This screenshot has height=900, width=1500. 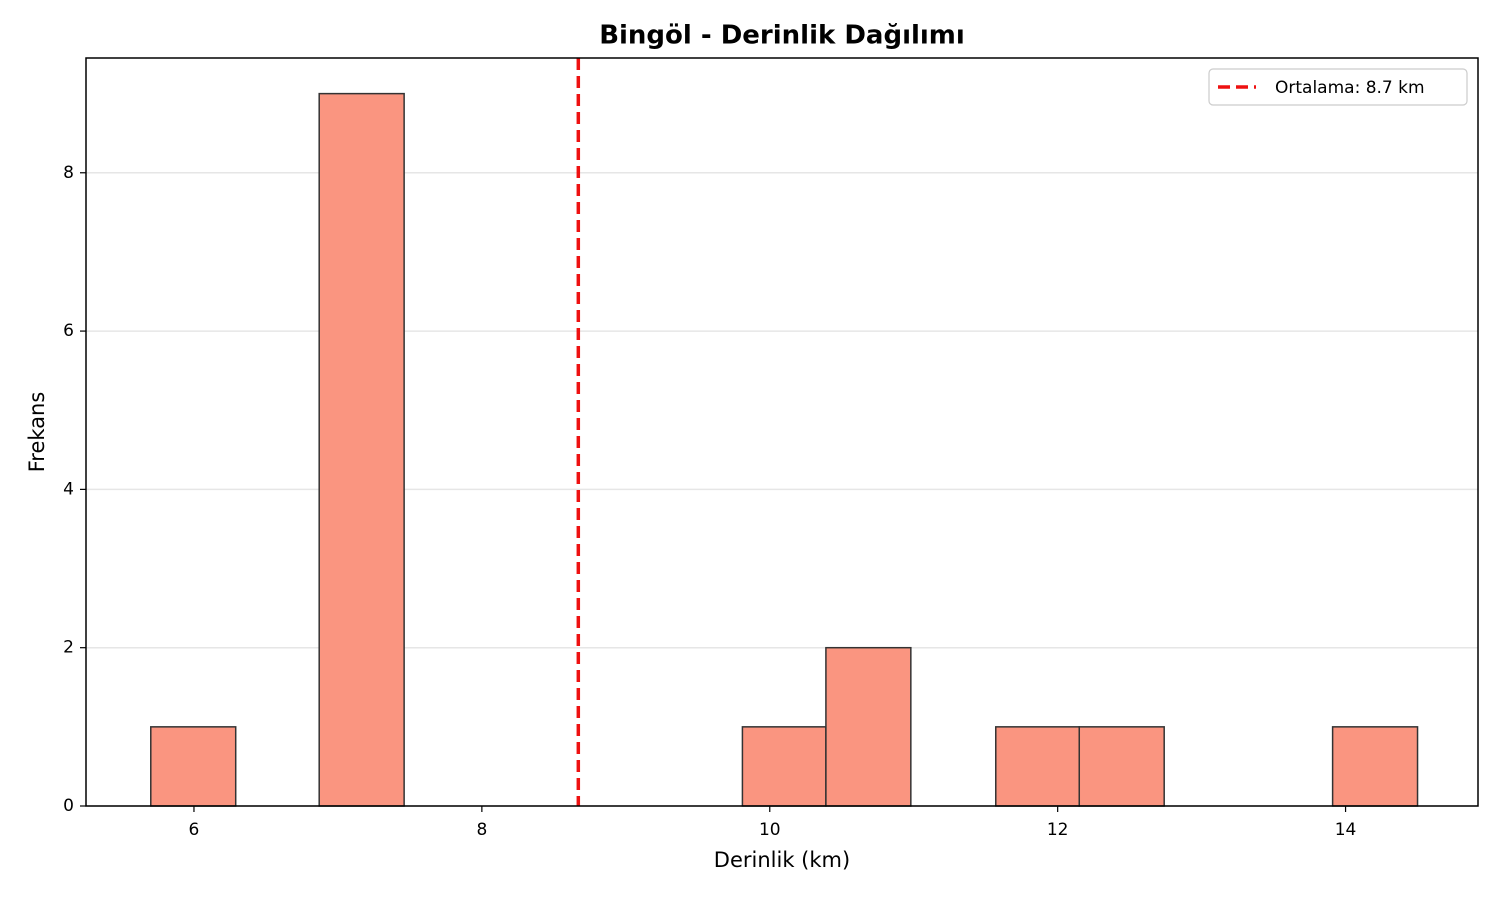 I want to click on x-tick-label: 6, so click(x=194, y=830).